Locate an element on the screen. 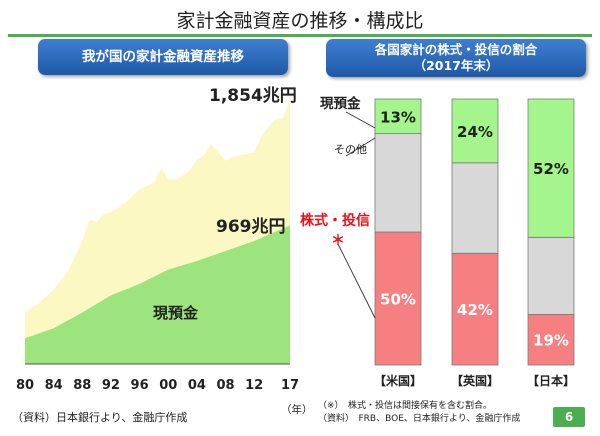  left-source-note: （資料）日本銀行より、金融庁作成 is located at coordinates (100, 417).